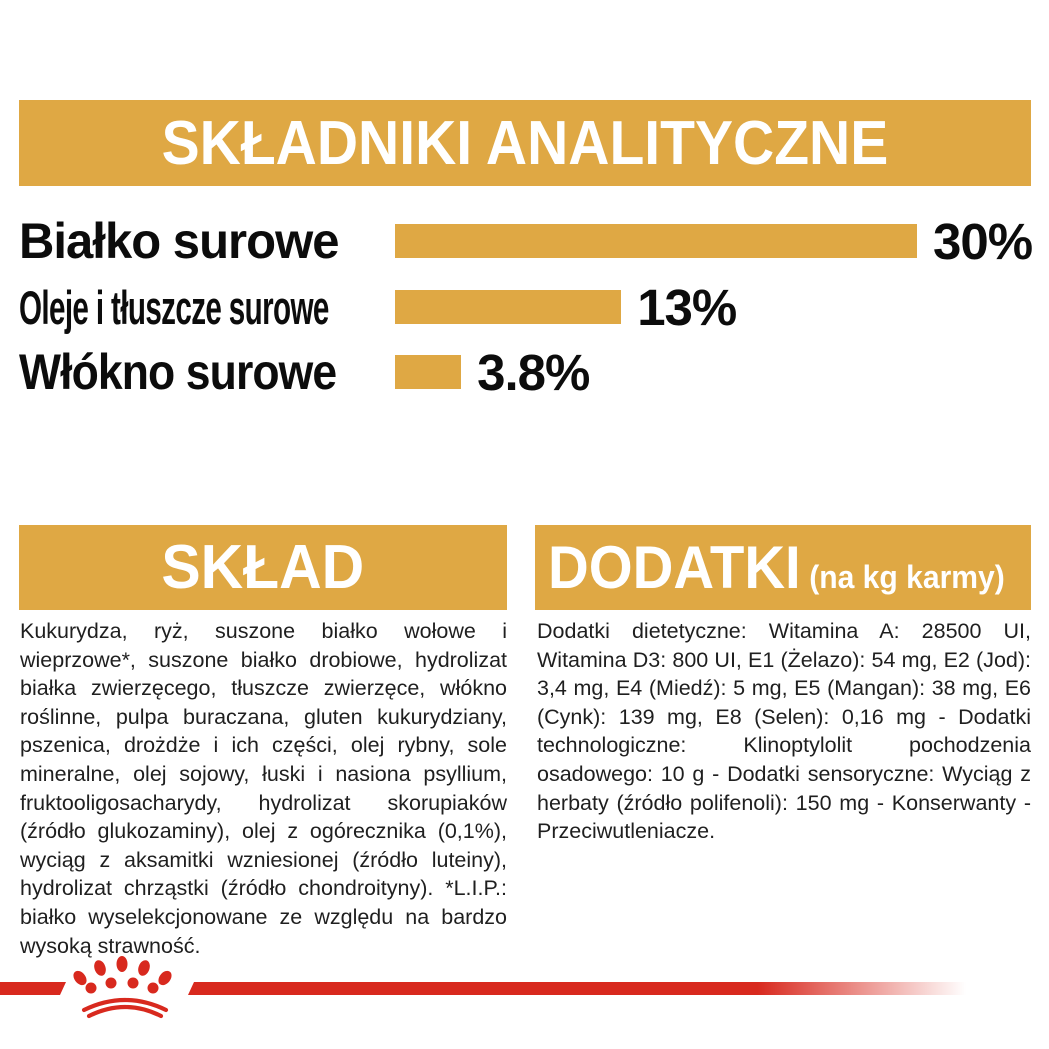 Image resolution: width=1049 pixels, height=1049 pixels. I want to click on dodatki-title: DODATKI, so click(674, 567).